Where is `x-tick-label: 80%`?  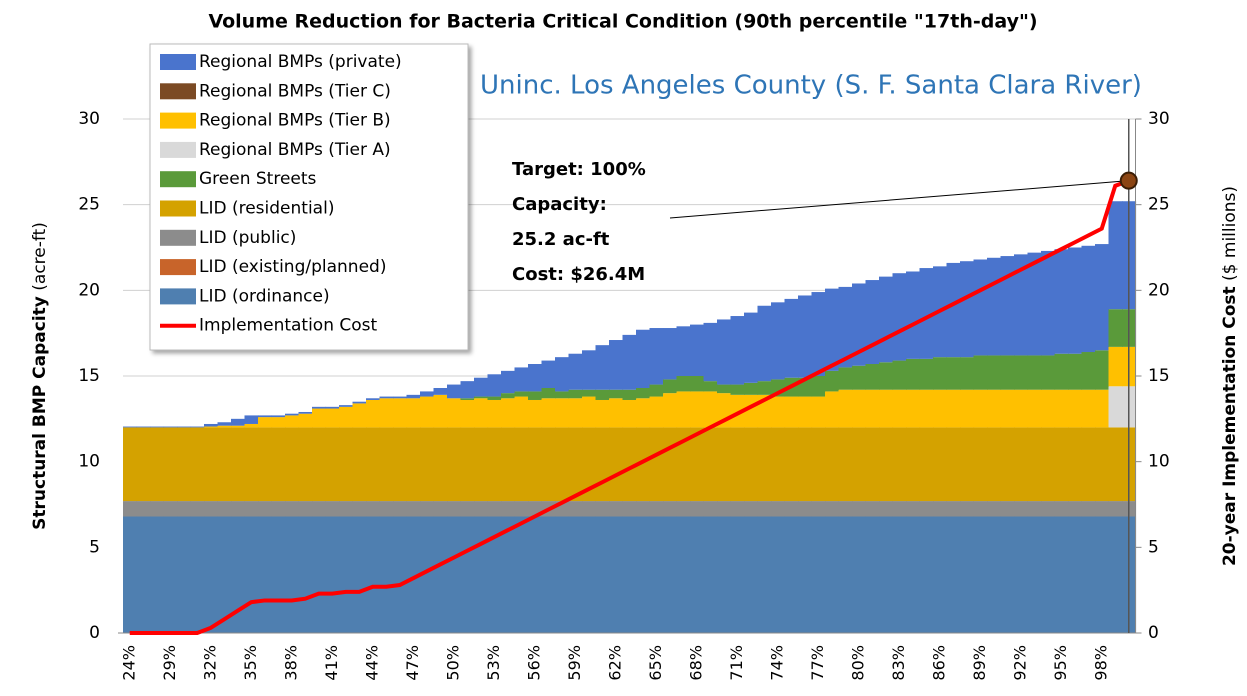 x-tick-label: 80% is located at coordinates (857, 663).